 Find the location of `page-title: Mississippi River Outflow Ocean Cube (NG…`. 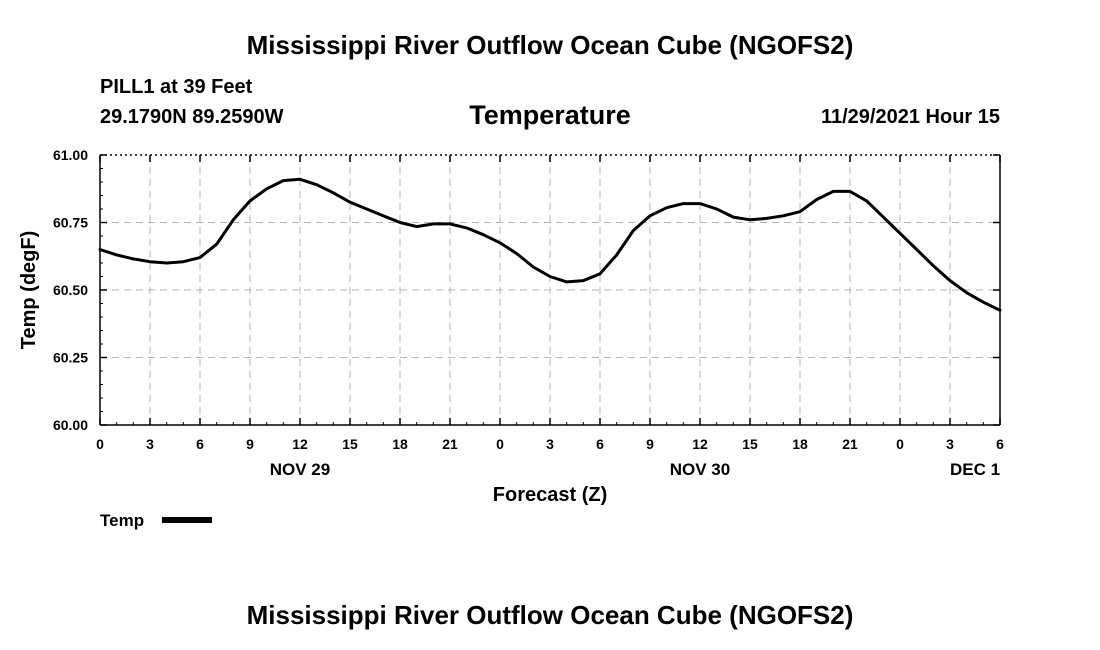

page-title: Mississippi River Outflow Ocean Cube (NG… is located at coordinates (550, 45).